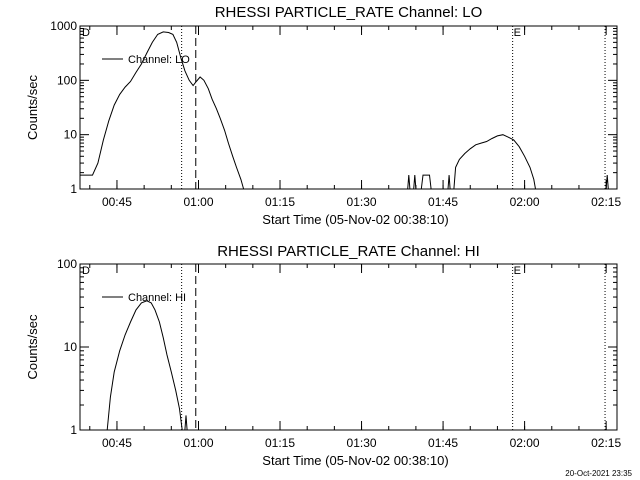 The image size is (640, 480). What do you see at coordinates (348, 251) in the screenshot?
I see `chart-title: RHESSI PARTICLE_RATE Channel: HI` at bounding box center [348, 251].